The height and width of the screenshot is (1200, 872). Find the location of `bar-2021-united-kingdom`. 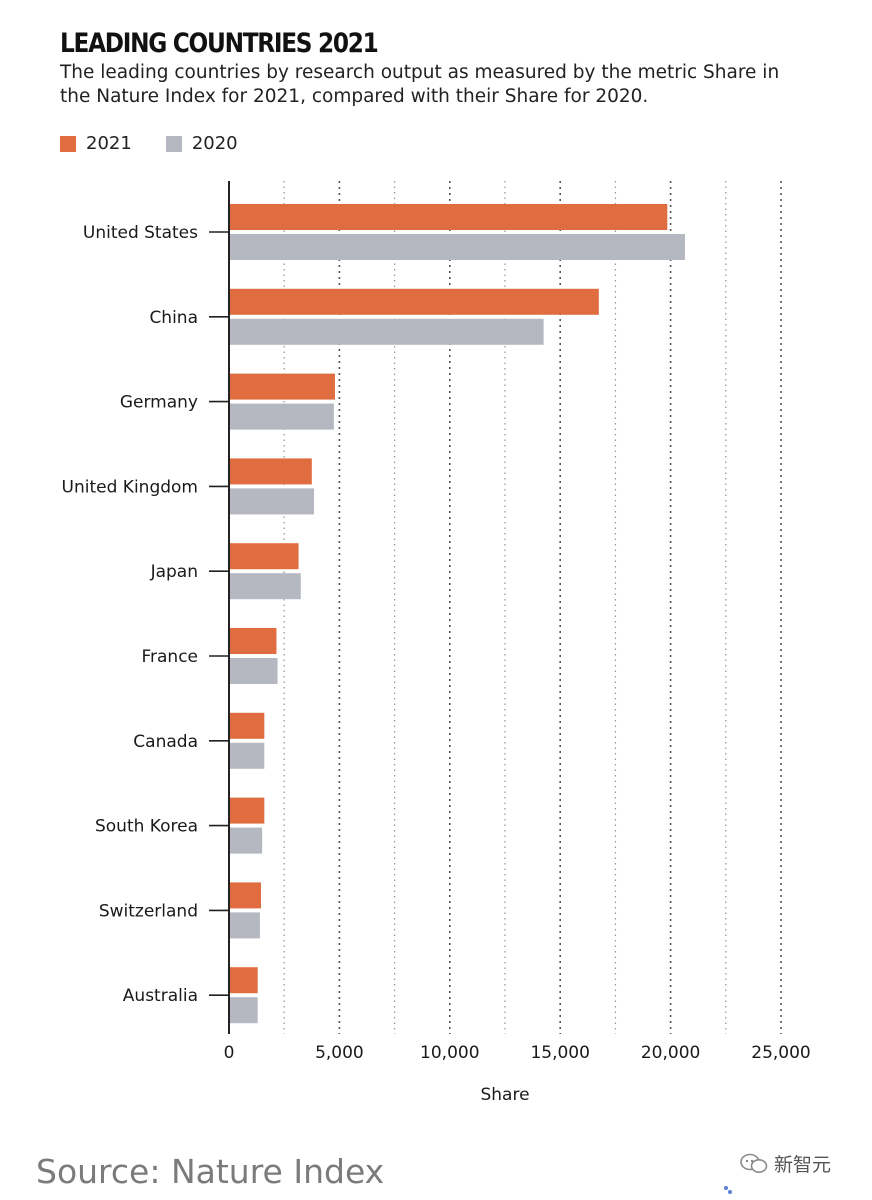

bar-2021-united-kingdom is located at coordinates (271, 471).